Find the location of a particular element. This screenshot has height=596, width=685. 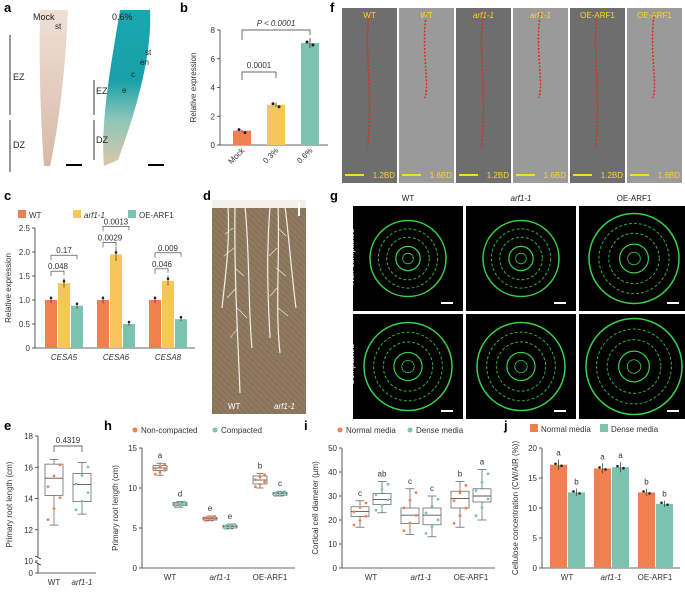

panel-d: d WT arf1-1 is located at coordinates (255, 302).